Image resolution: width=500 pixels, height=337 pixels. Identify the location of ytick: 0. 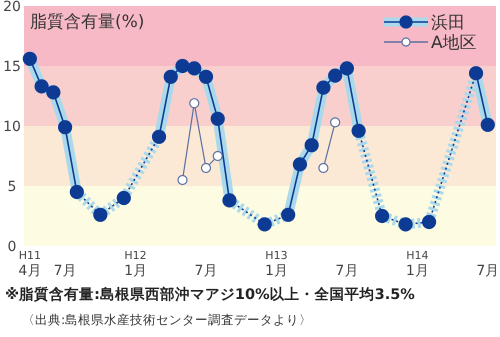
(12, 247).